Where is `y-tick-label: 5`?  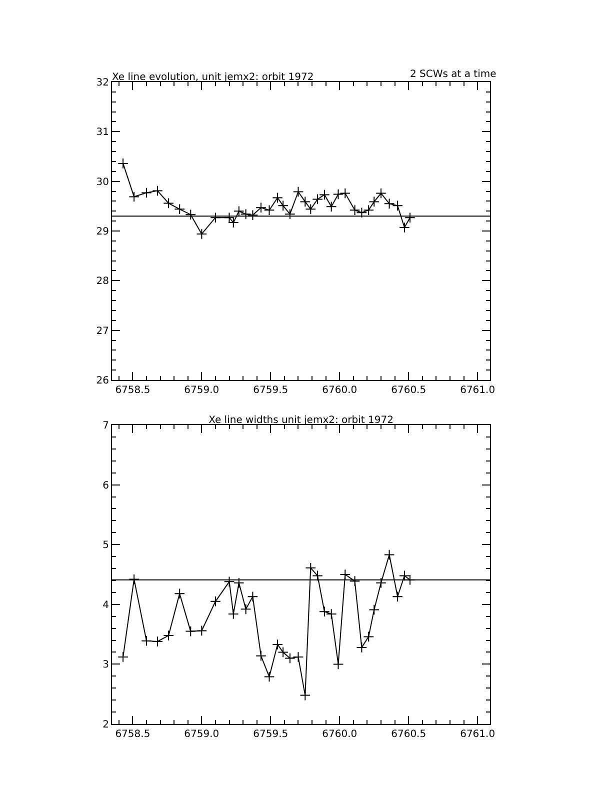
y-tick-label: 5 is located at coordinates (105, 546).